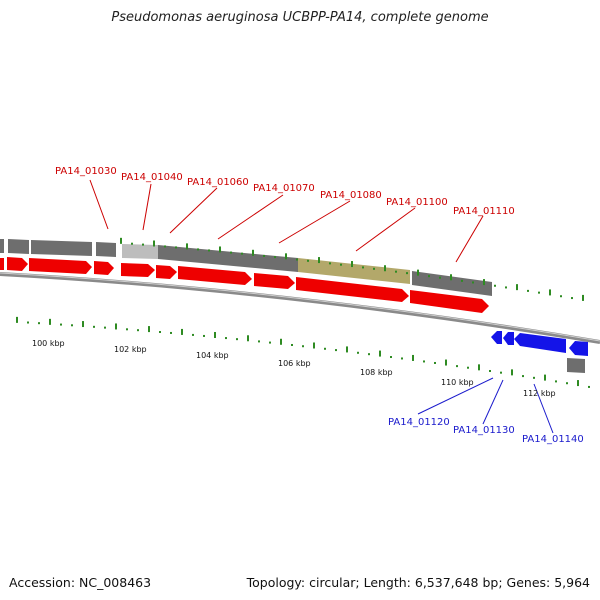 This screenshot has width=600, height=600. What do you see at coordinates (86, 171) in the screenshot?
I see `gene-label: PA14_01030` at bounding box center [86, 171].